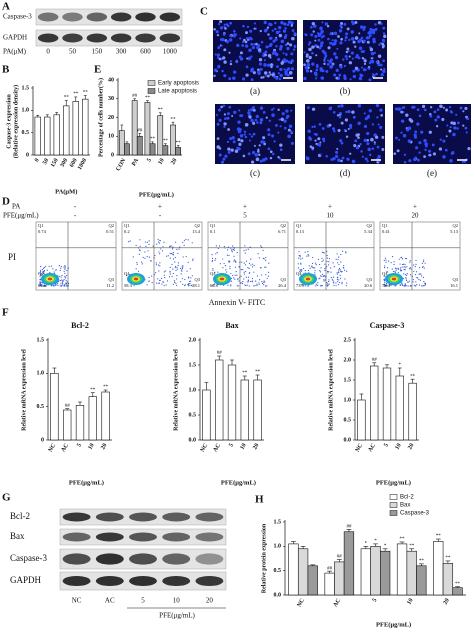 This screenshot has width=474, height=631. I want to click on y-tick-label: 30, so click(111, 99).